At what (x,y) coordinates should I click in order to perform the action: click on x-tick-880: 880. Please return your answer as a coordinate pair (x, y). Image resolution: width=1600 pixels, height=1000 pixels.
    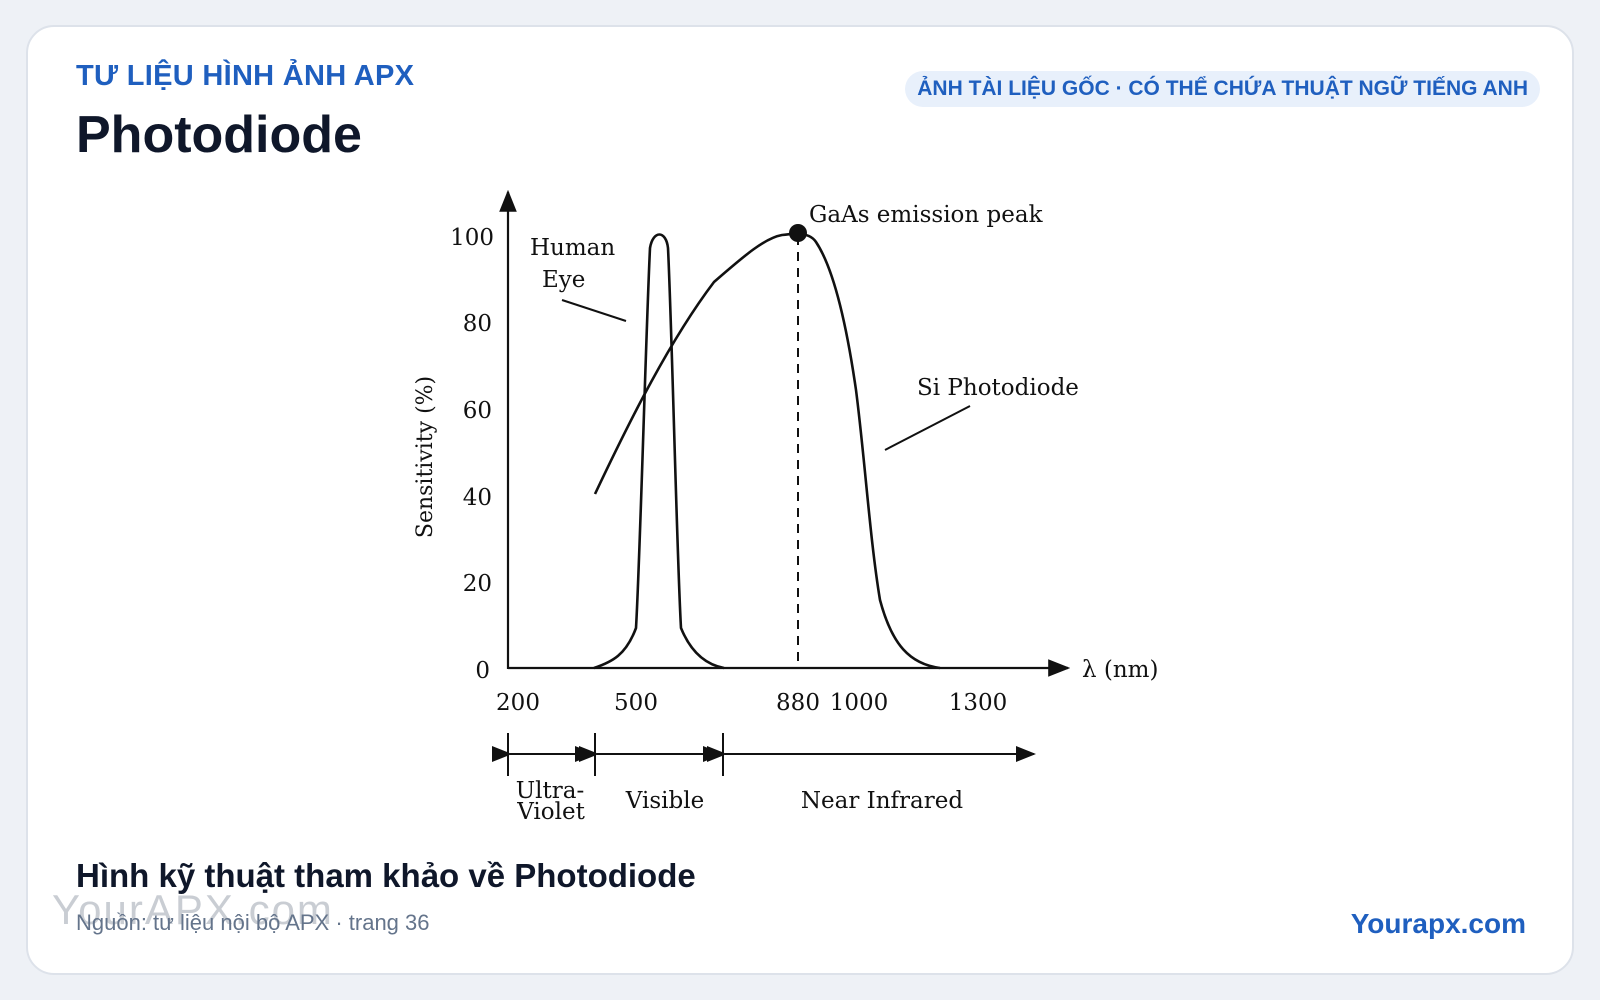
    Looking at the image, I should click on (798, 703).